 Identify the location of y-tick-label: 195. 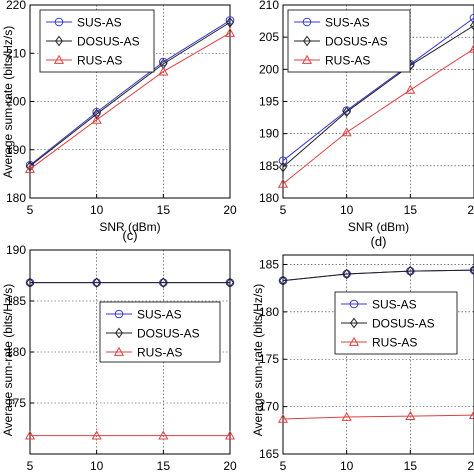
(269, 102).